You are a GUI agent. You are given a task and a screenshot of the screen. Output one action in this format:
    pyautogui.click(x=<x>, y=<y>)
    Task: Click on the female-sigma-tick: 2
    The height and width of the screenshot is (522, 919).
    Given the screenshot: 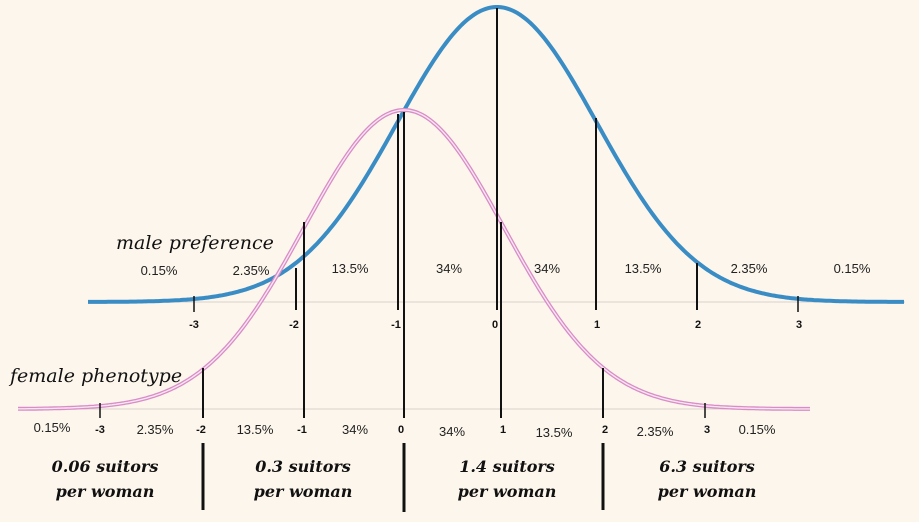 What is the action you would take?
    pyautogui.click(x=605, y=430)
    